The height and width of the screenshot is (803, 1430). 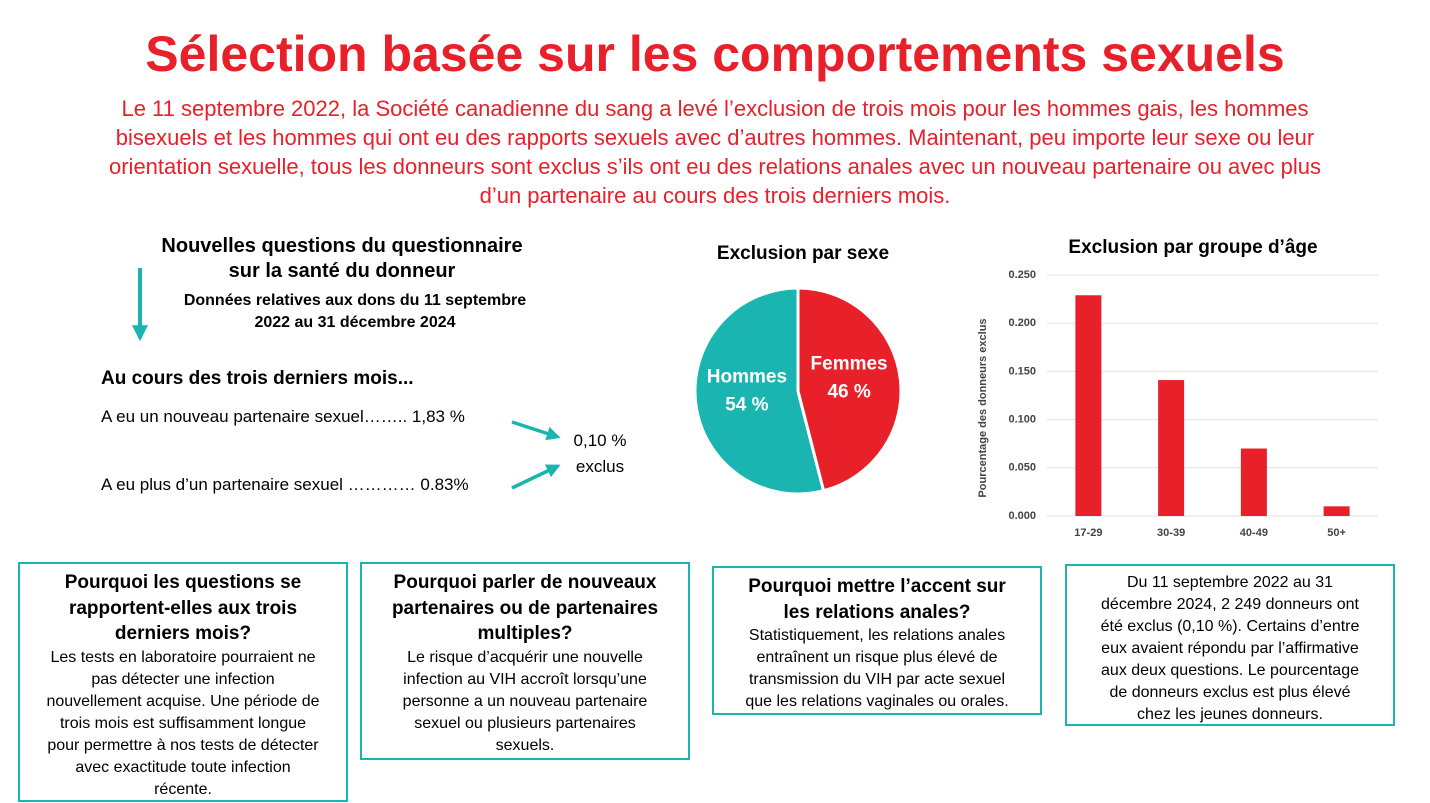 What do you see at coordinates (1230, 604) in the screenshot?
I see `text-line: décembre 2024, 2 249 donneurs ont` at bounding box center [1230, 604].